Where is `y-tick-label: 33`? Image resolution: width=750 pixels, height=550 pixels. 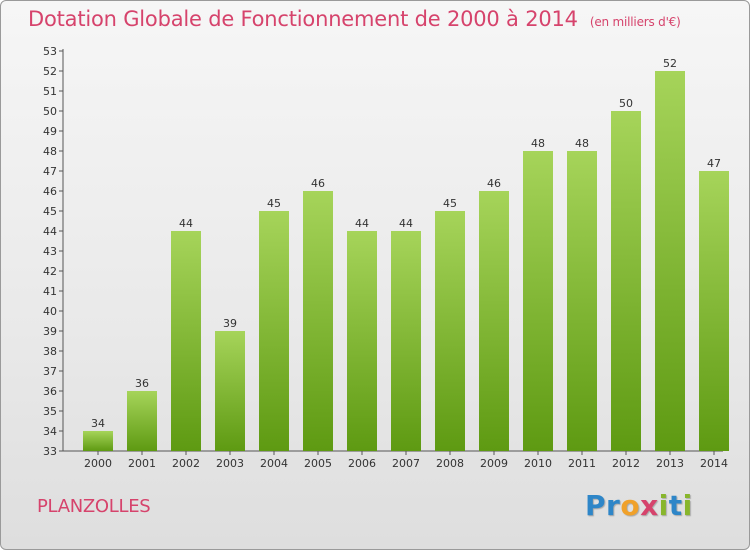 y-tick-label: 33 is located at coordinates (50, 451).